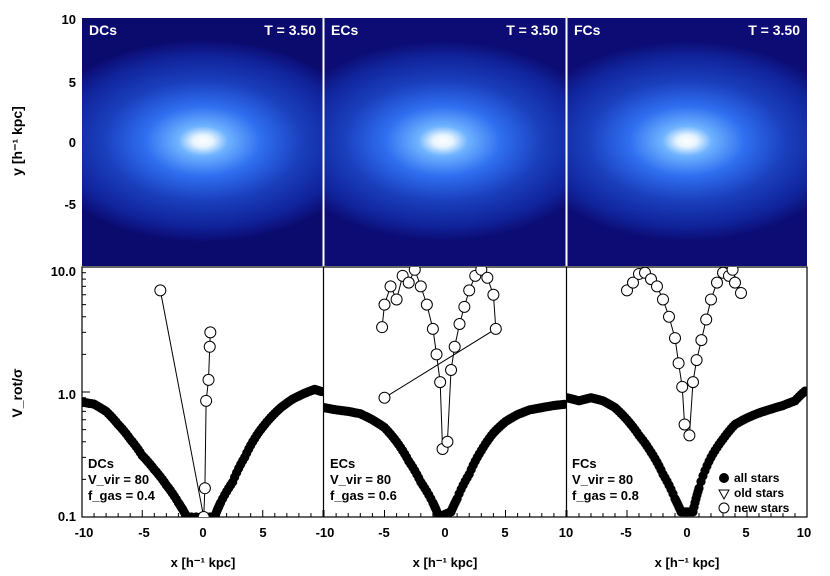  Describe the element at coordinates (584, 463) in the screenshot. I see `annotation-line: FCs` at that location.